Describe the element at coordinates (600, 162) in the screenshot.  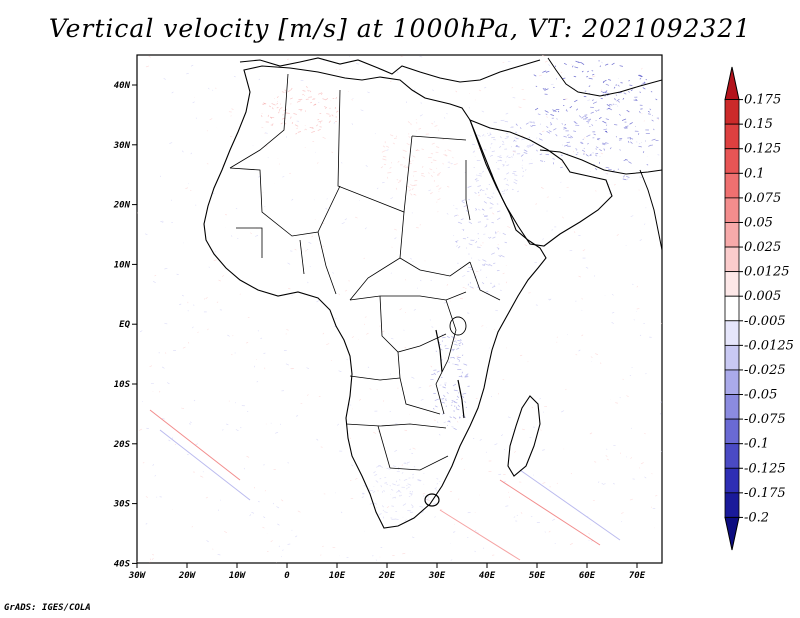
I see `iran-coast` at that location.